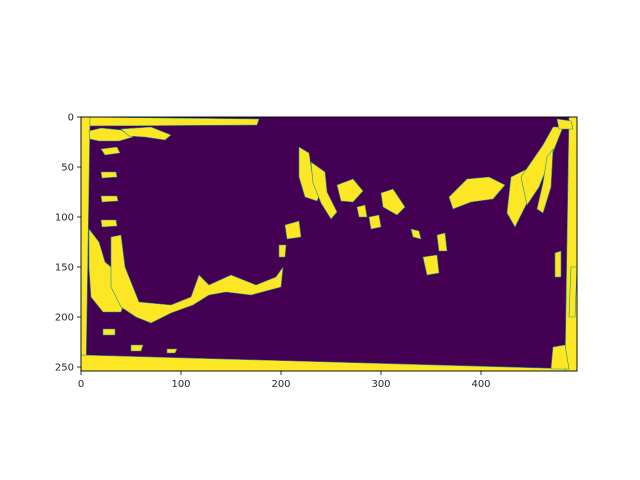  What do you see at coordinates (64, 368) in the screenshot?
I see `y-tick-label: 250` at bounding box center [64, 368].